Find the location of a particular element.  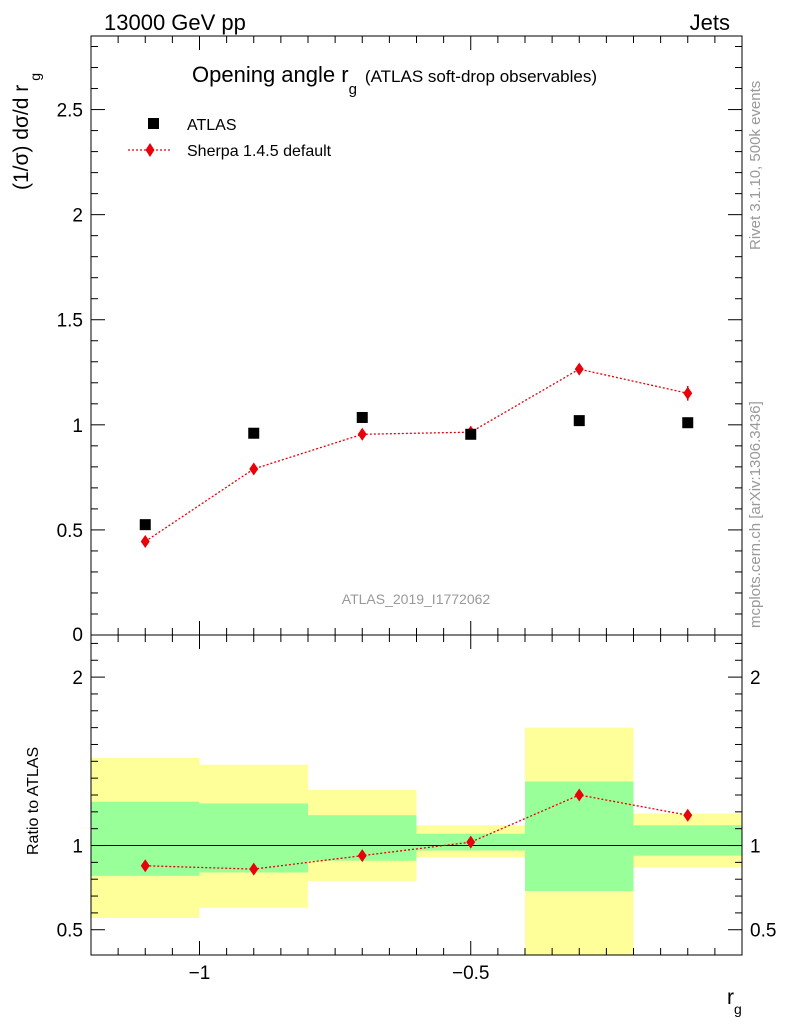

x-axis-label-main: r is located at coordinates (730, 997).